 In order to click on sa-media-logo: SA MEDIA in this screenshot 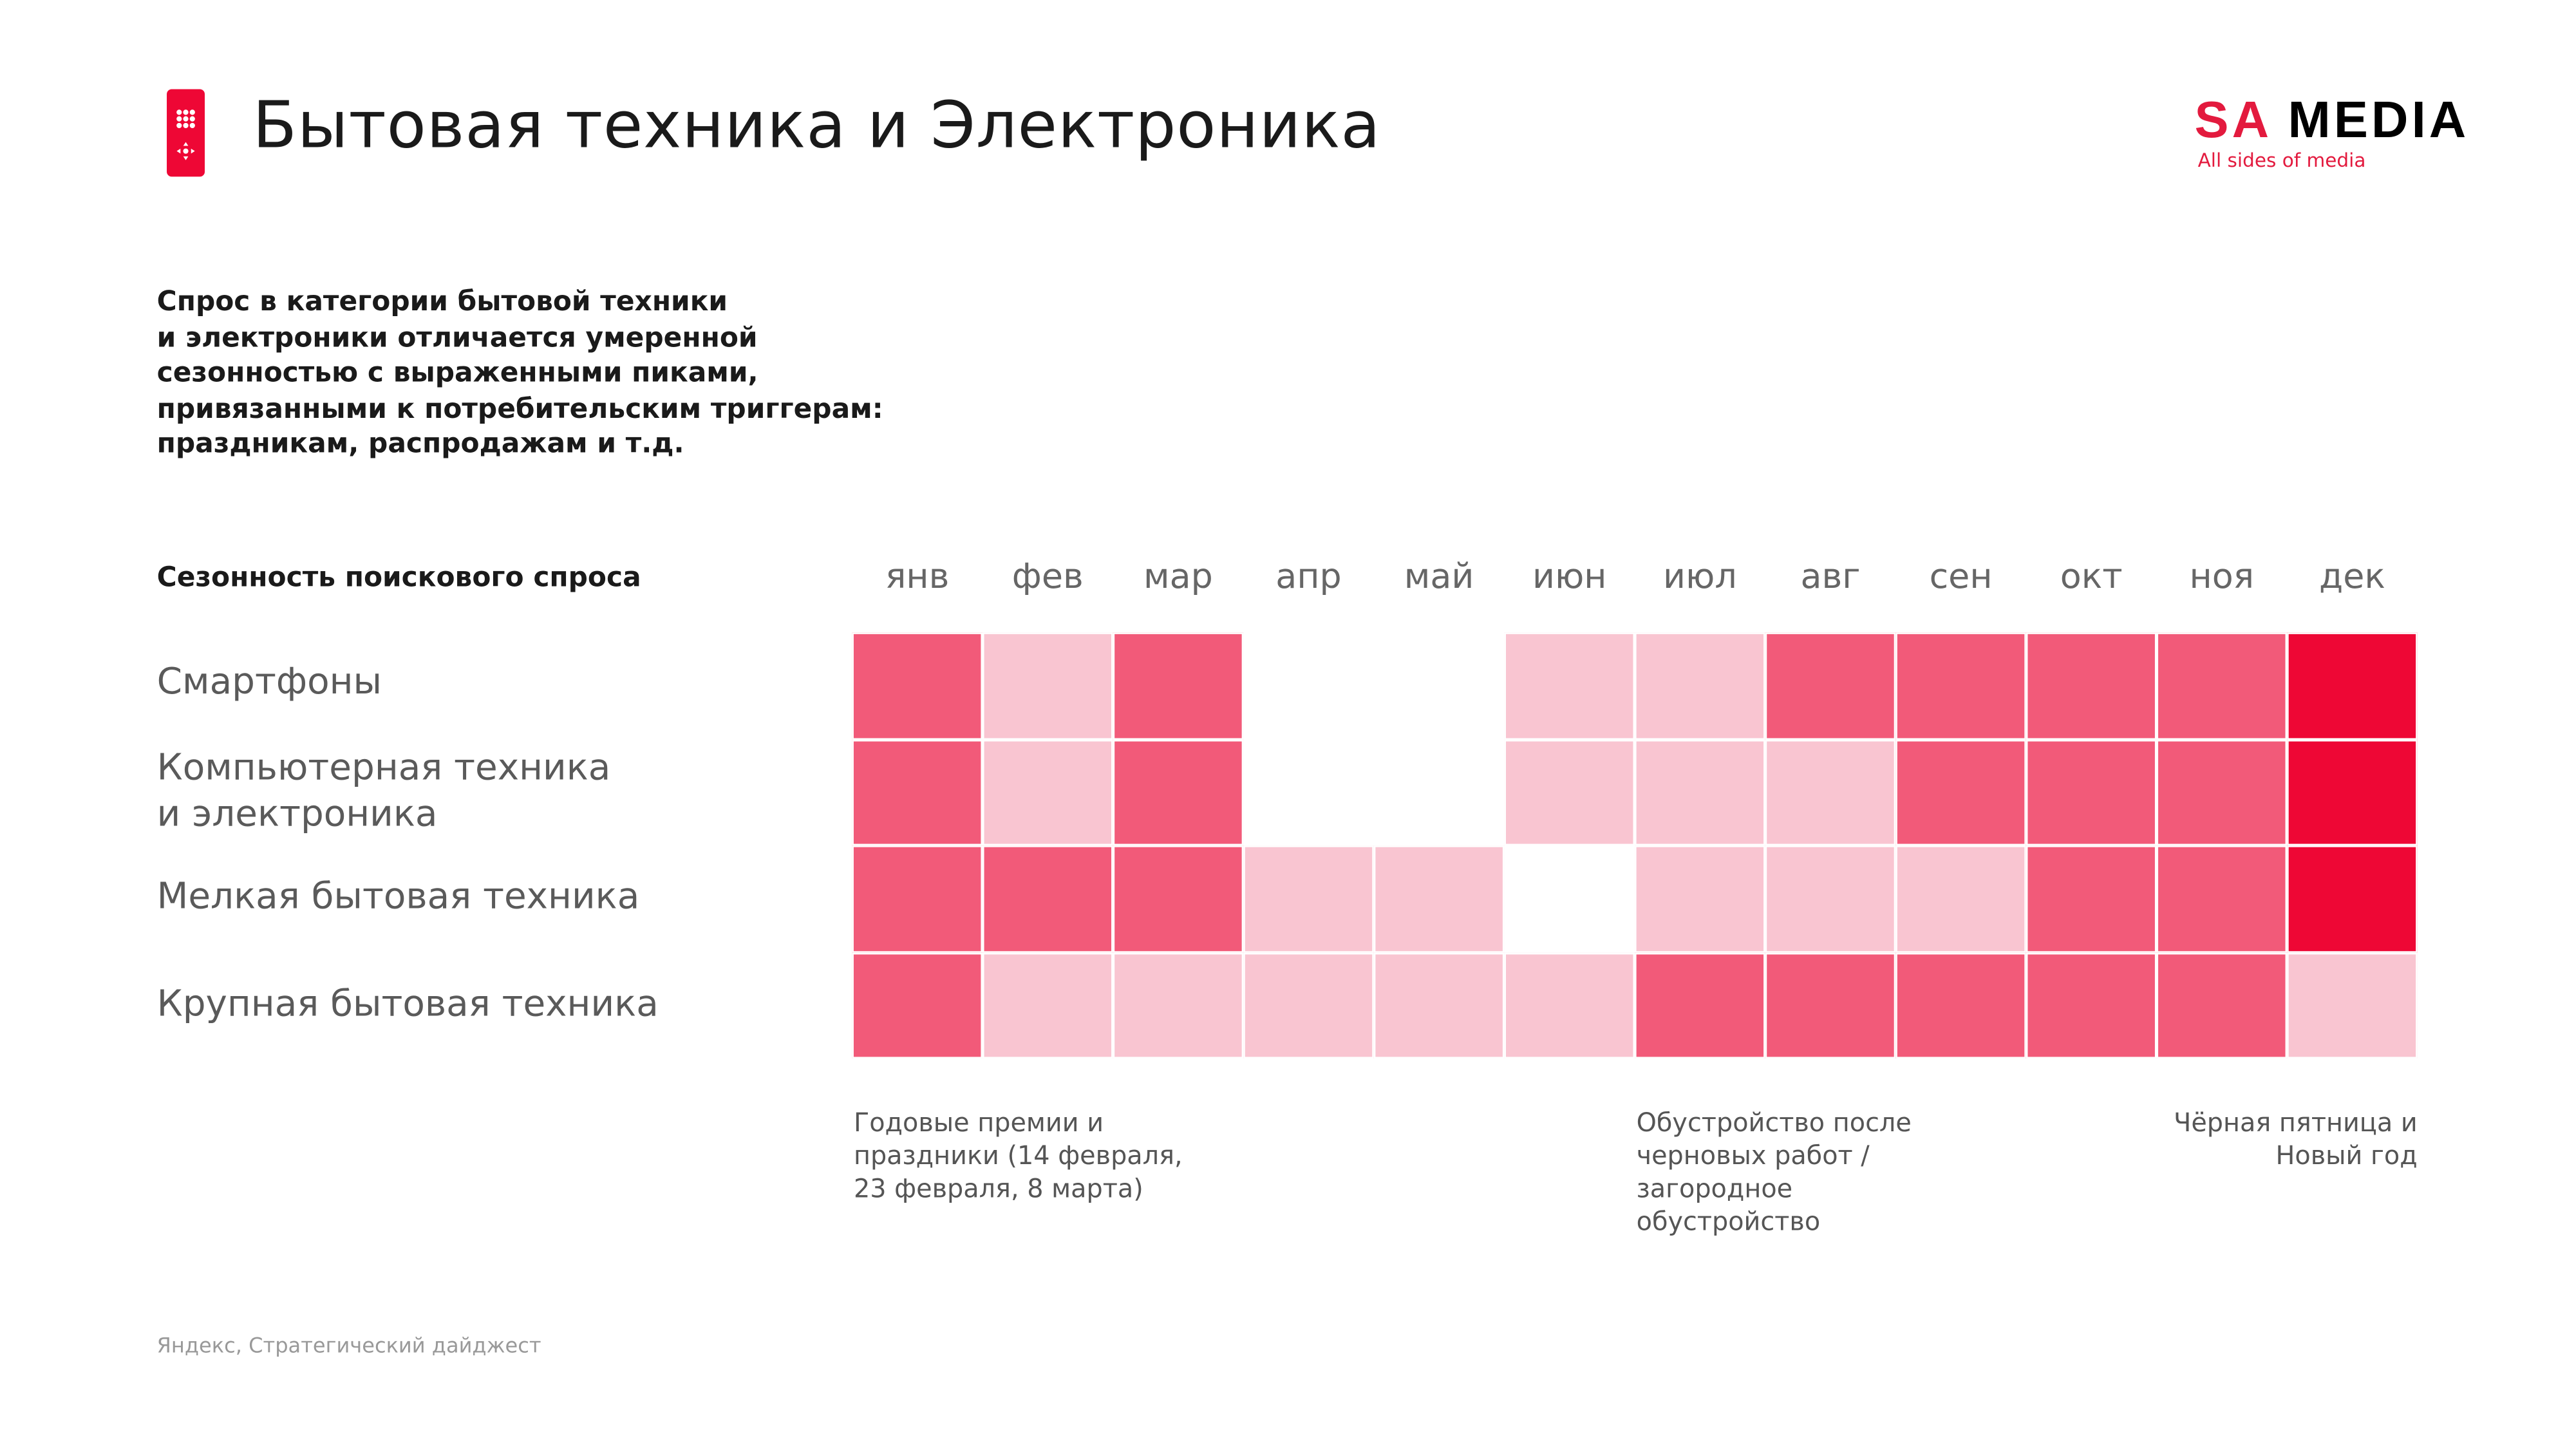, I will do `click(2331, 120)`.